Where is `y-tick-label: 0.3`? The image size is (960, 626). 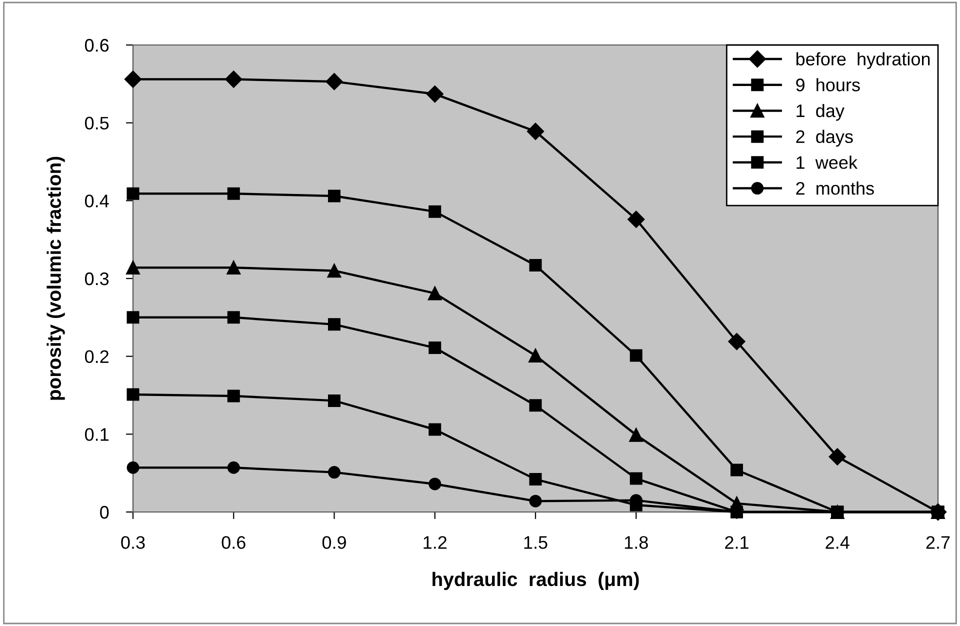 y-tick-label: 0.3 is located at coordinates (96, 279).